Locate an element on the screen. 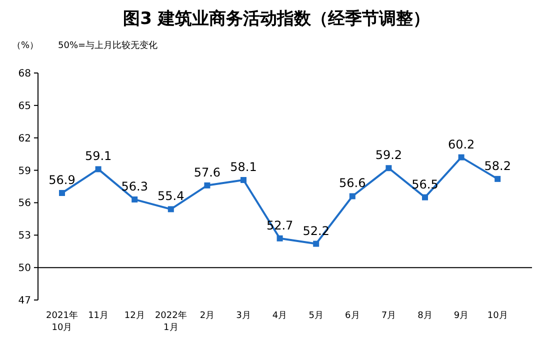 This screenshot has height=343, width=553. x-tick-label: 6月 is located at coordinates (352, 316).